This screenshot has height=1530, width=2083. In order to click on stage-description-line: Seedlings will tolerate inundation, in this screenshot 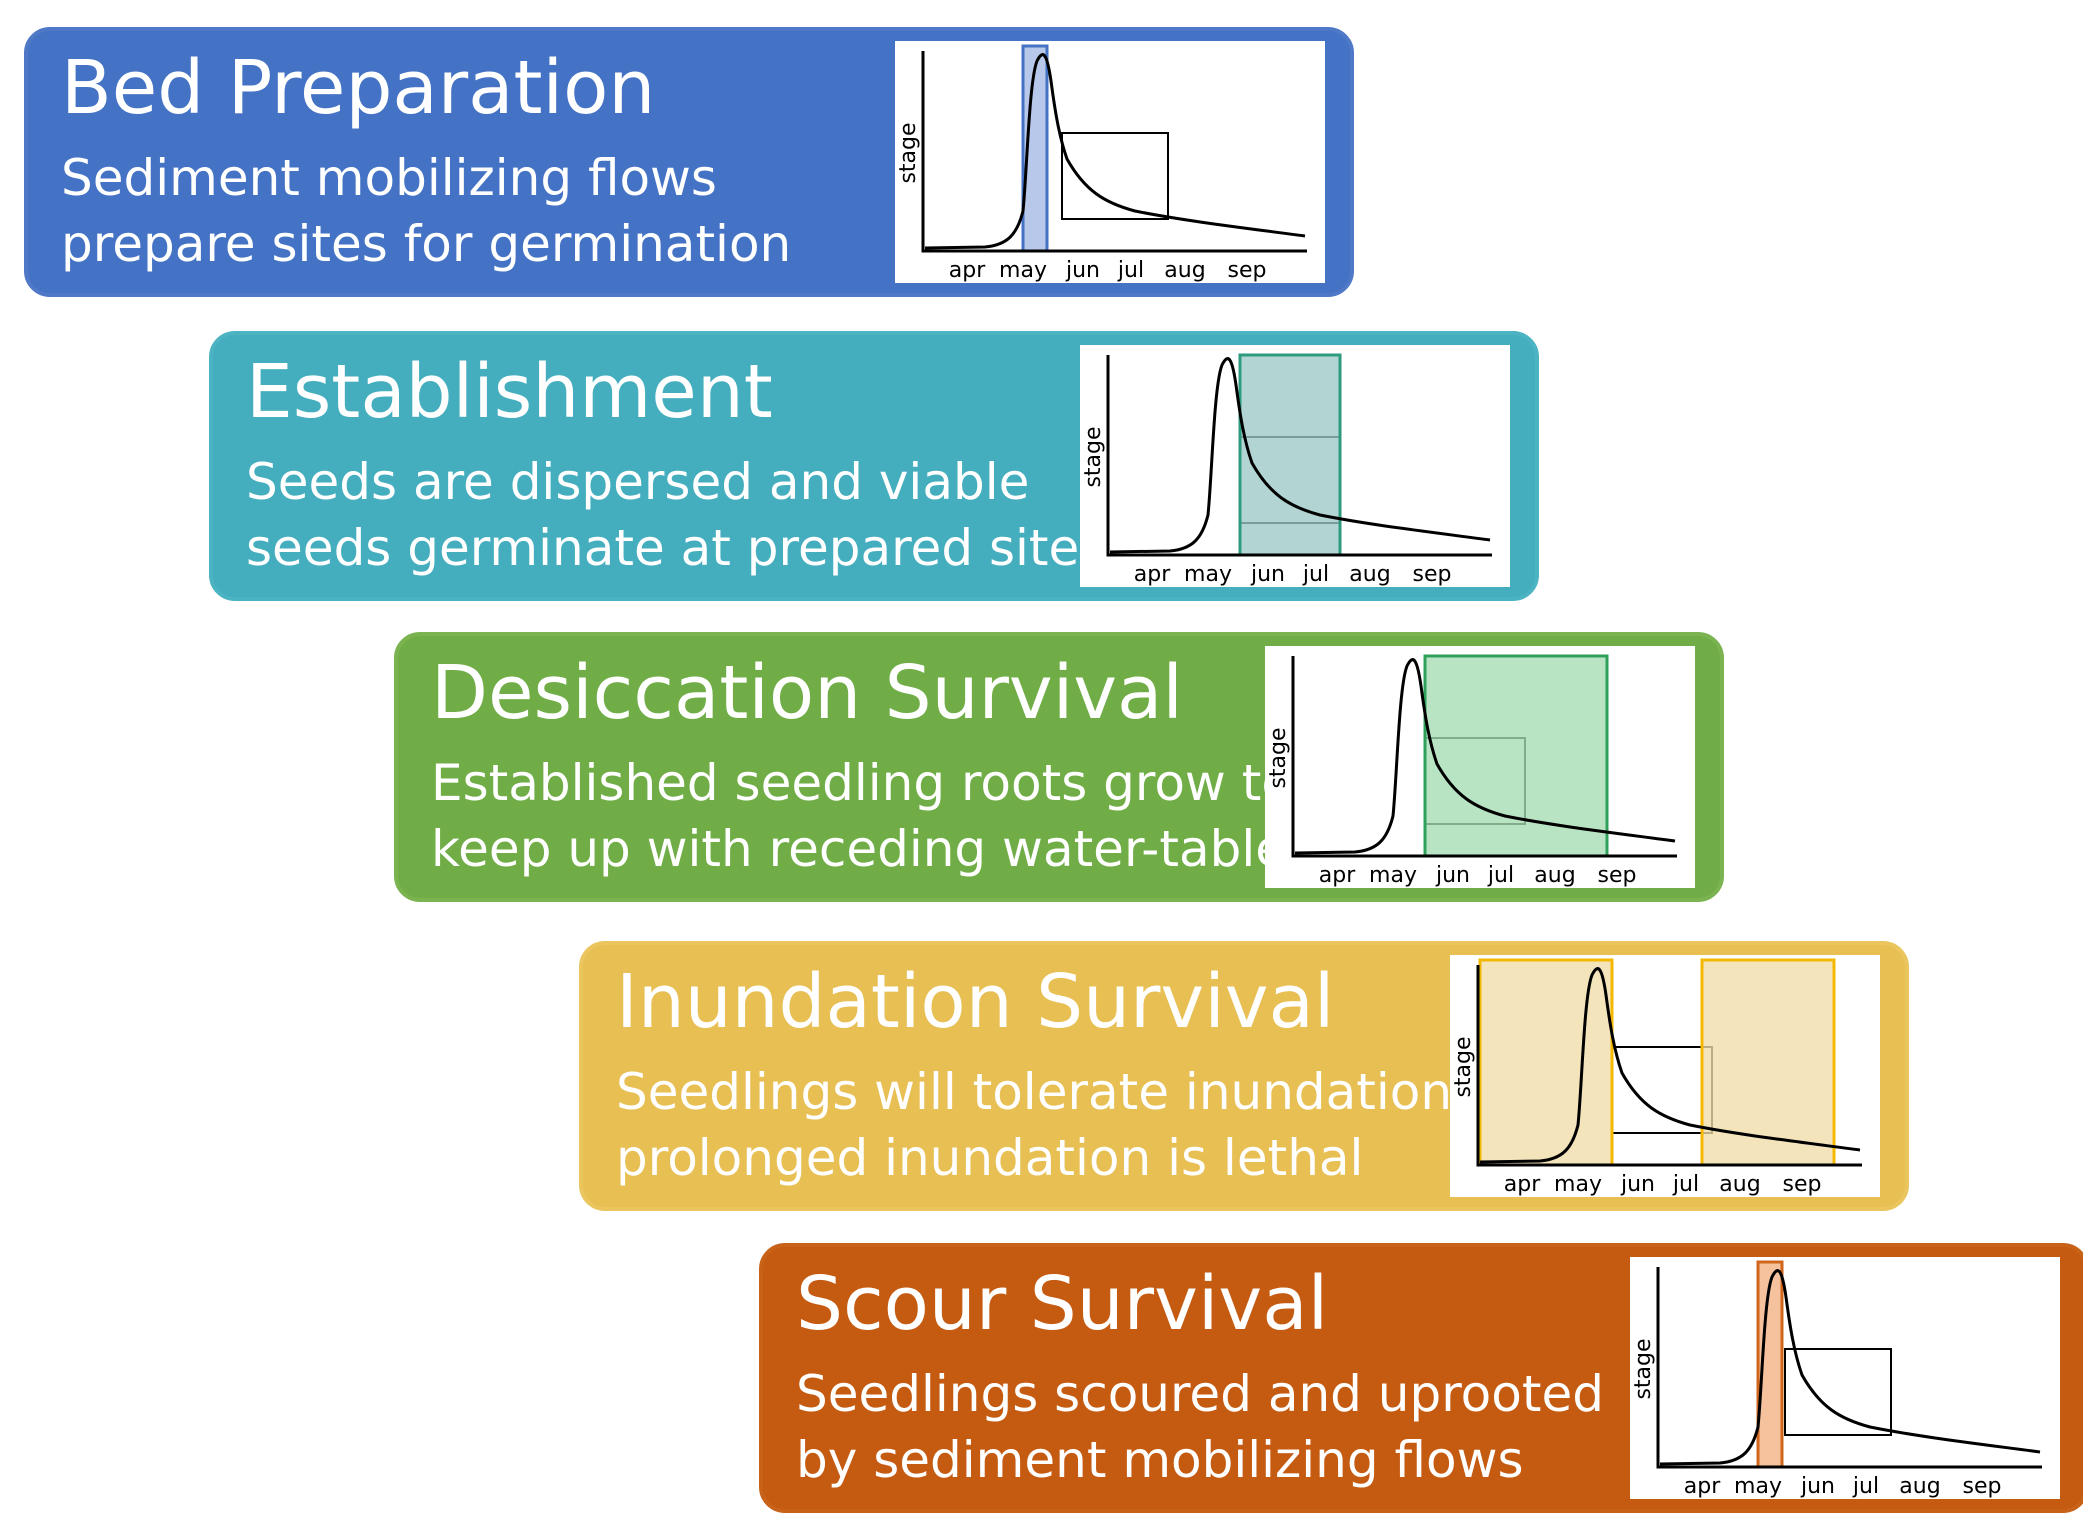, I will do `click(1042, 1092)`.